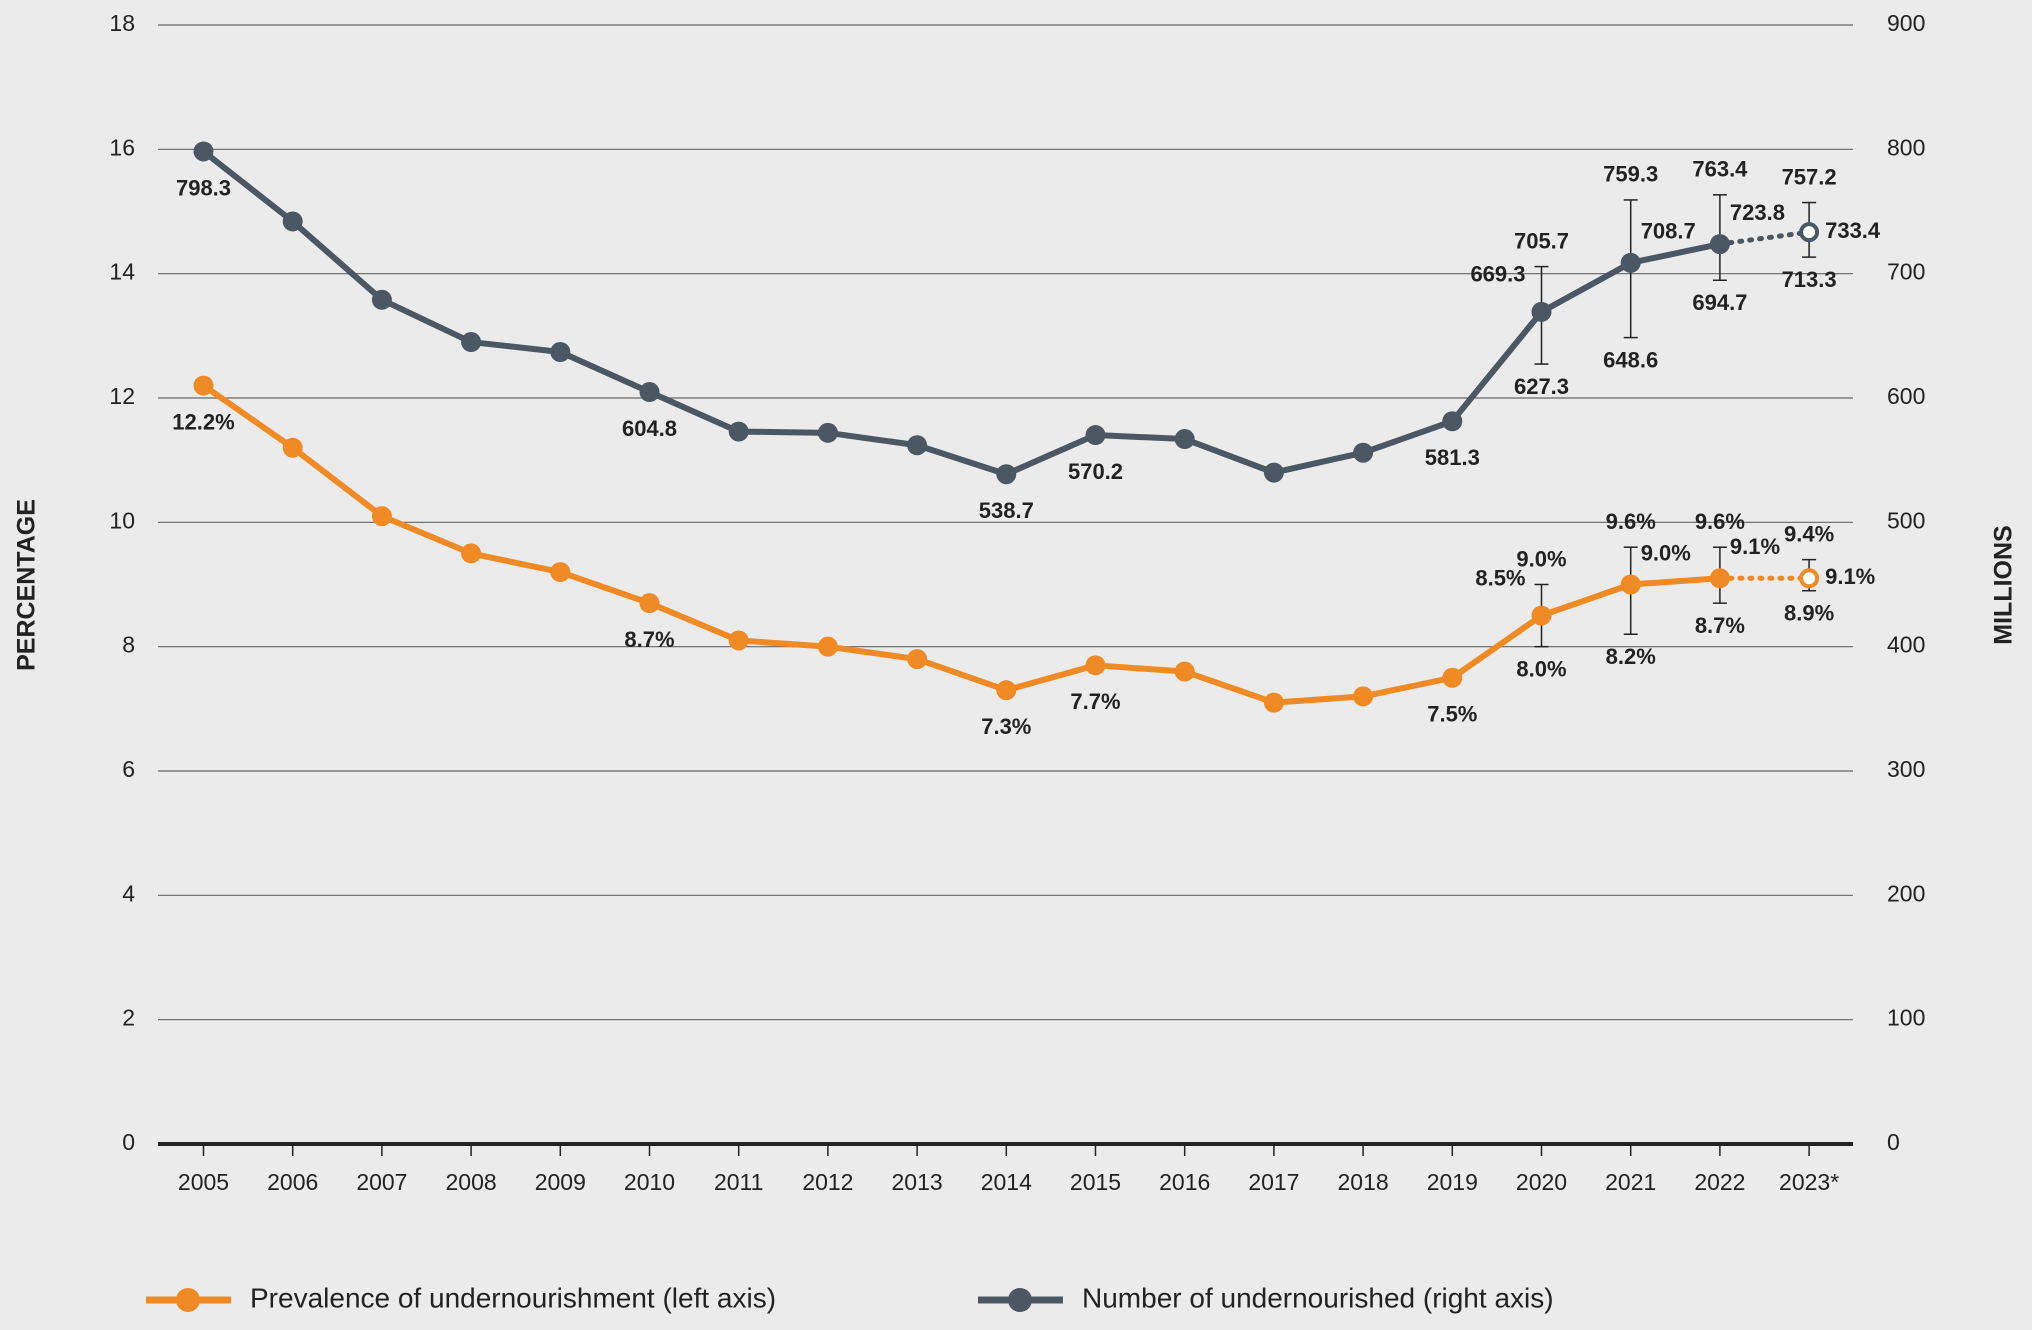  I want to click on x-tick-label: 2016, so click(1184, 1182).